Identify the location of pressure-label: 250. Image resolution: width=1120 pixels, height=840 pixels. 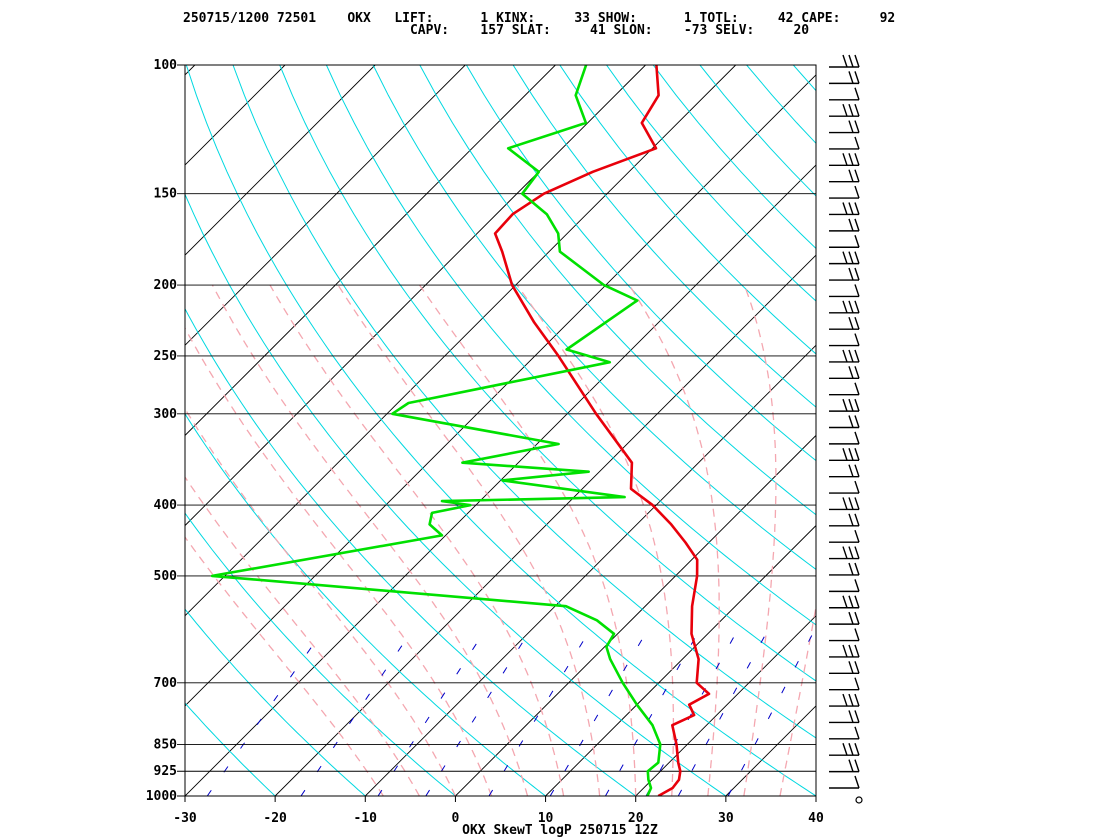
(166, 356).